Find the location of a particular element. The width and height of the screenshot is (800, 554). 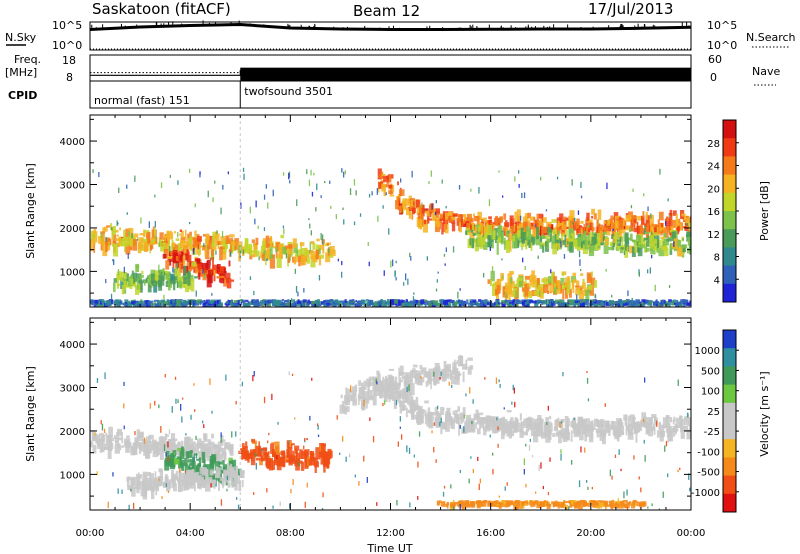

velocity-colorbar-label: Velocity [m s⁻¹] is located at coordinates (764, 413).